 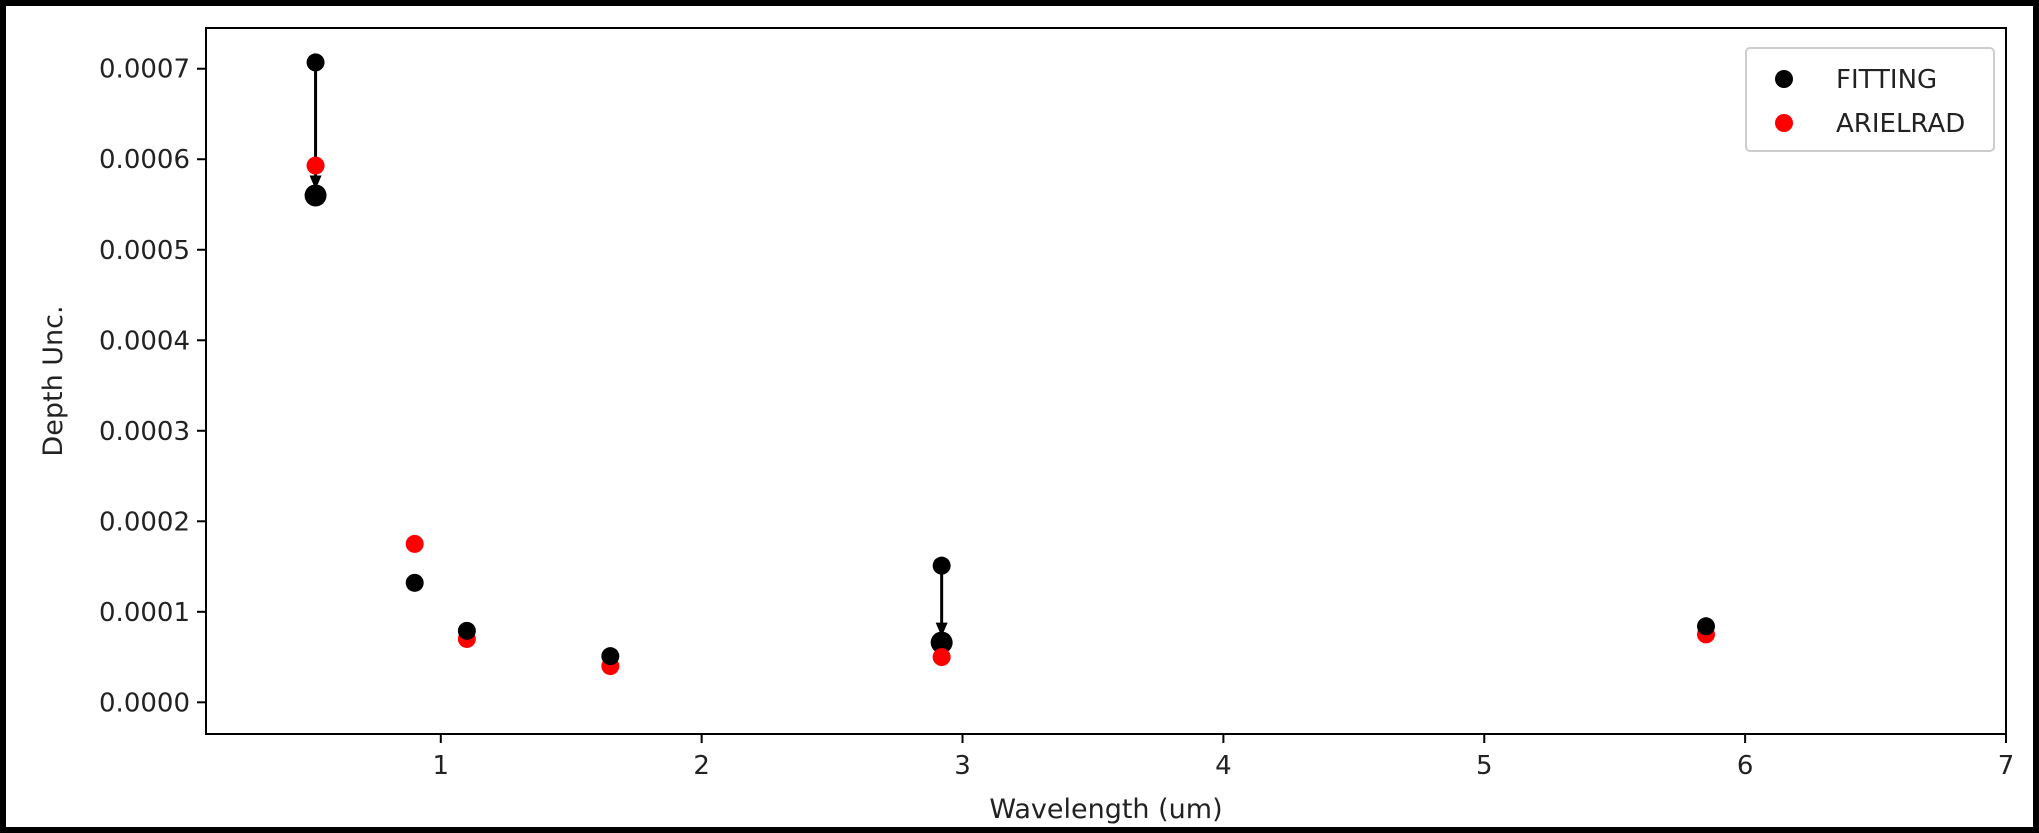 What do you see at coordinates (1900, 124) in the screenshot?
I see `legend-label-arielrad: ARIELRAD` at bounding box center [1900, 124].